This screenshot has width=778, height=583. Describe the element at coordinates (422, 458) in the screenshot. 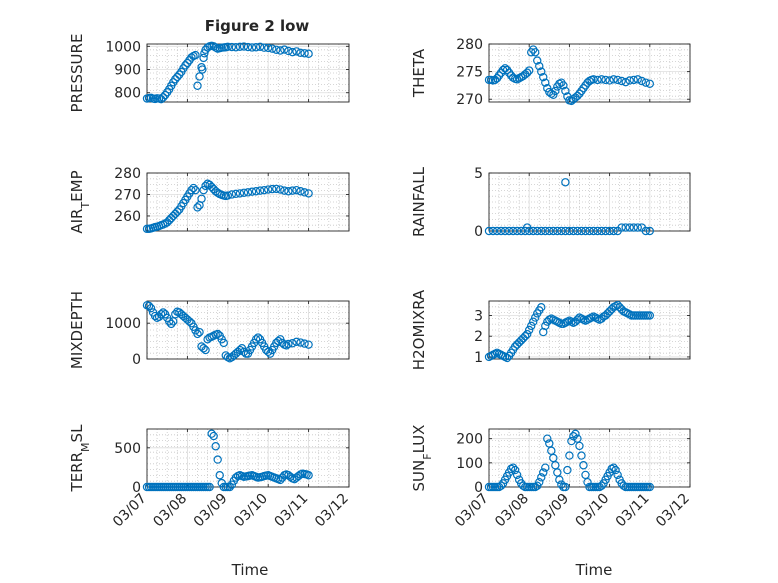

I see `y-axis-label: SUNFLUX` at that location.